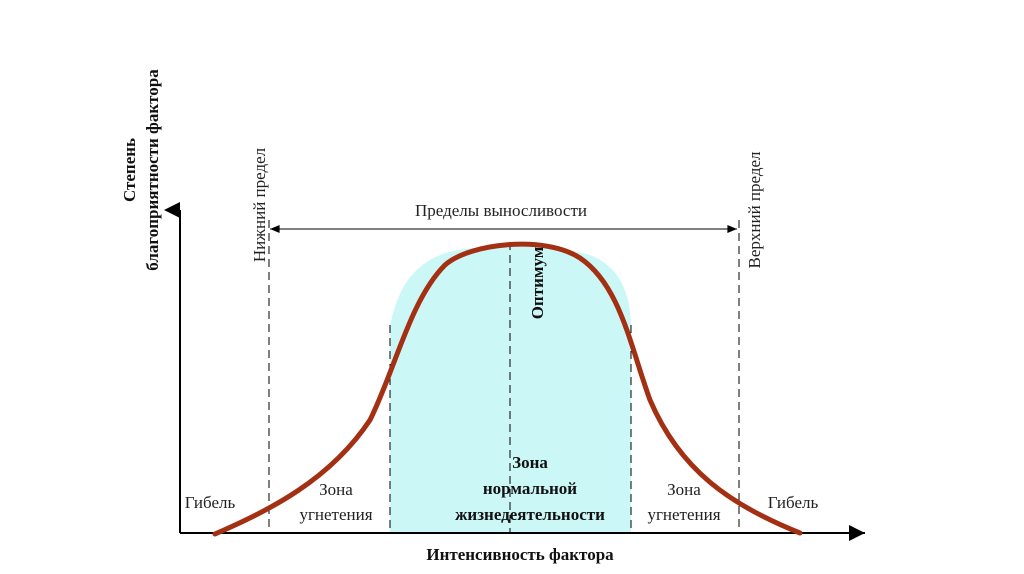 Image resolution: width=1024 pixels, height=574 pixels. Describe the element at coordinates (152, 170) in the screenshot. I see `y-axis-label-line2: благоприятности фактора` at that location.